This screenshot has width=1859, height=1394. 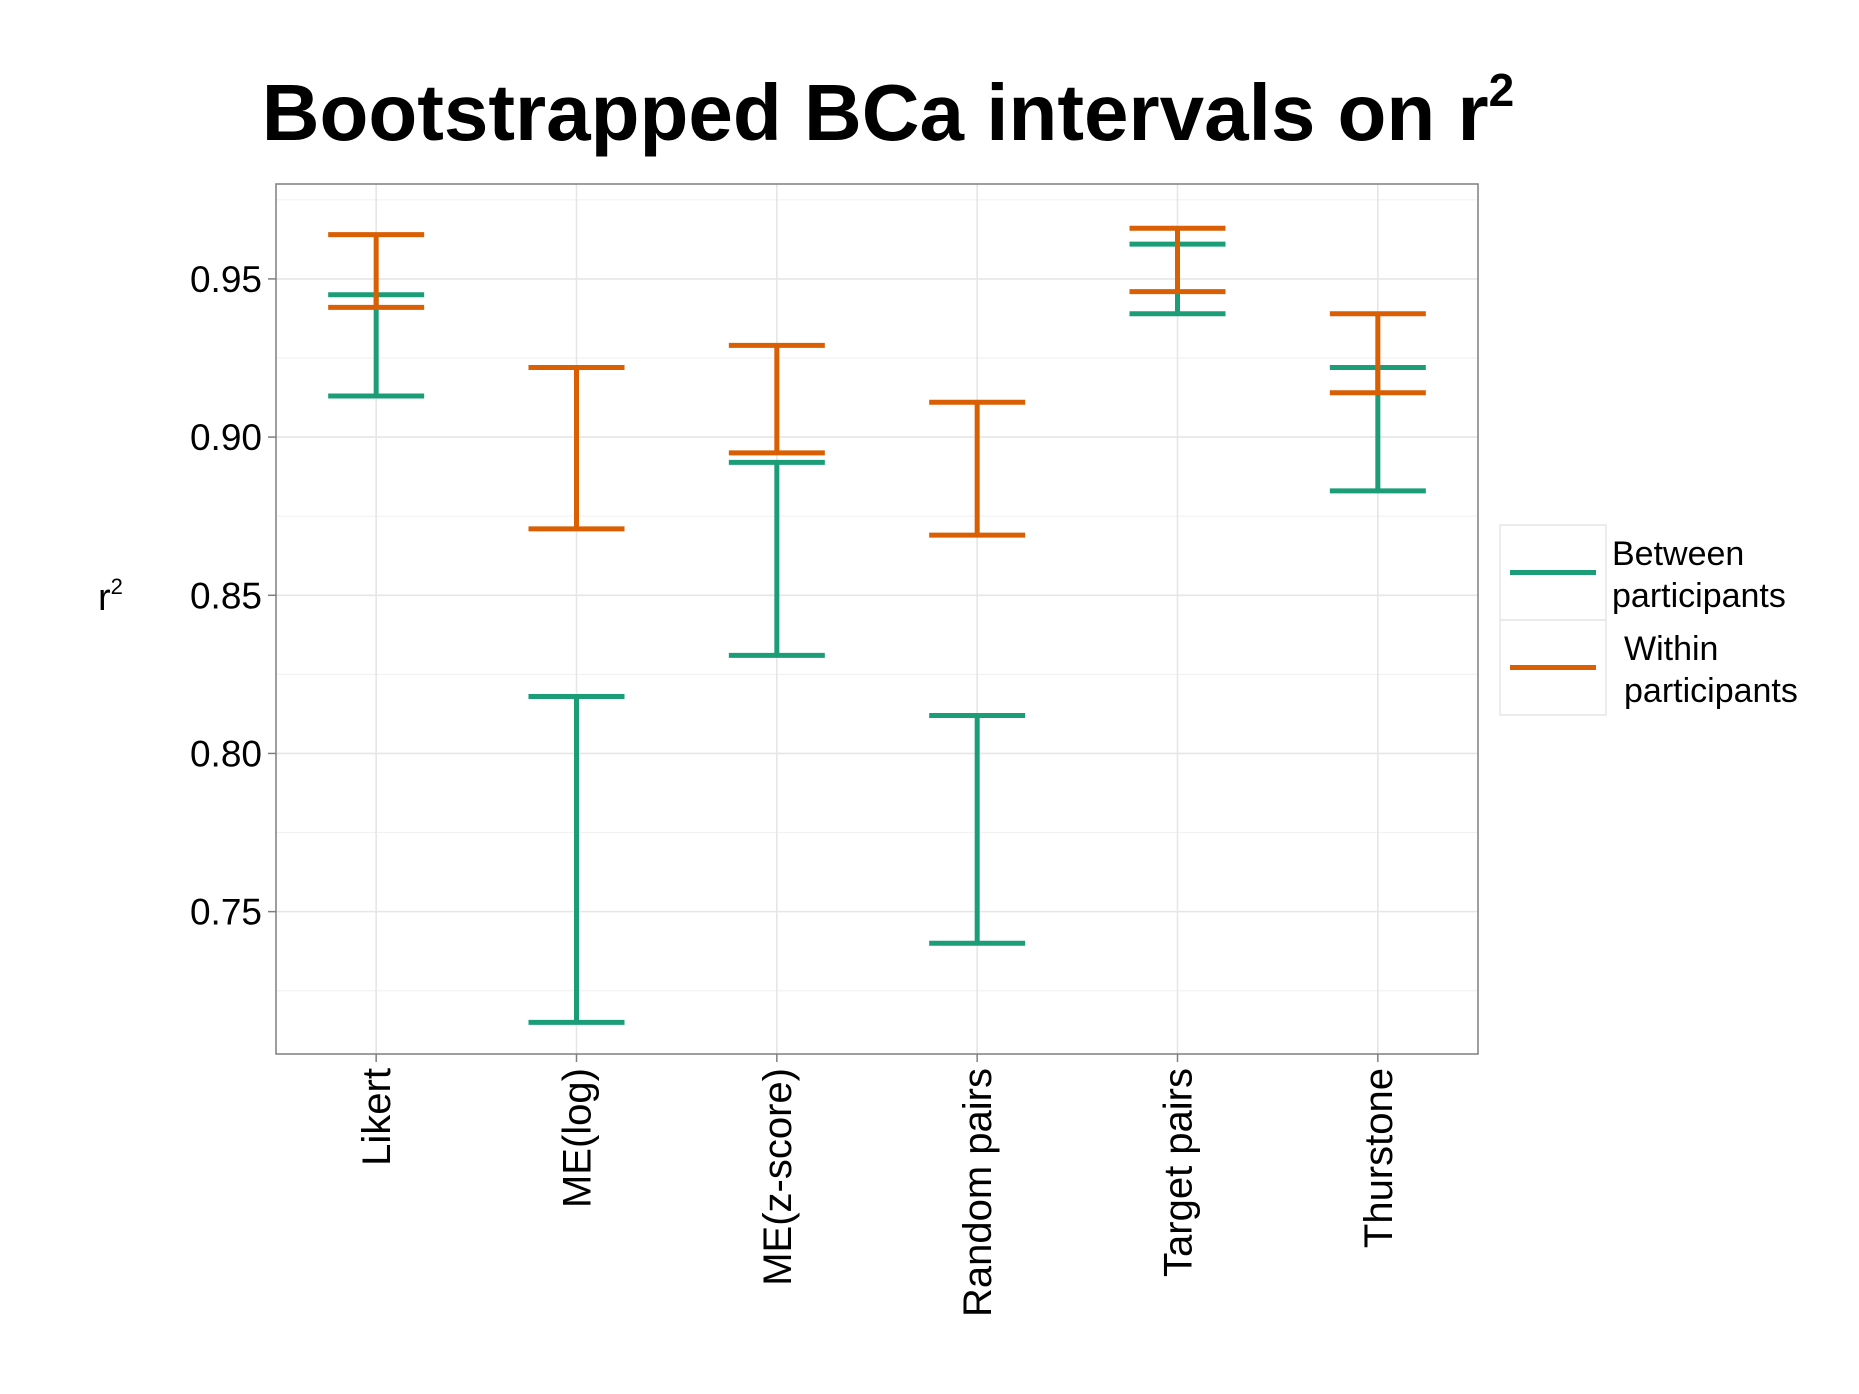 I want to click on y-tick-label: 0.90, so click(x=226, y=437).